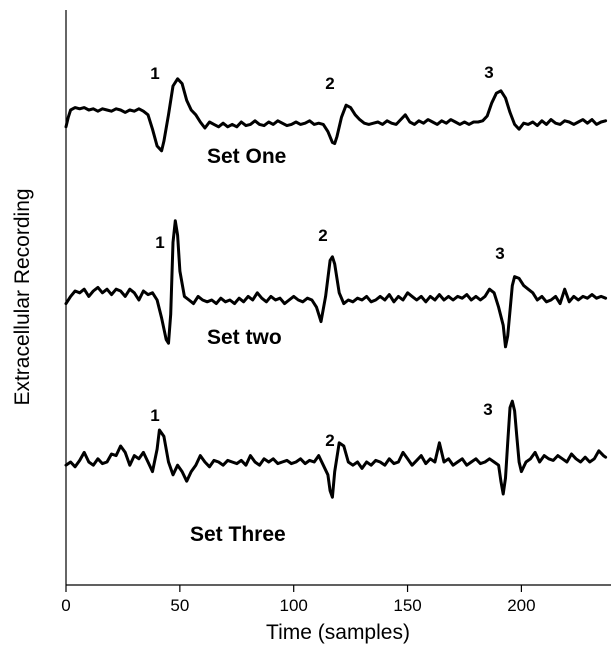  I want to click on x-ticks: 0 50 100 150 200, so click(298, 600).